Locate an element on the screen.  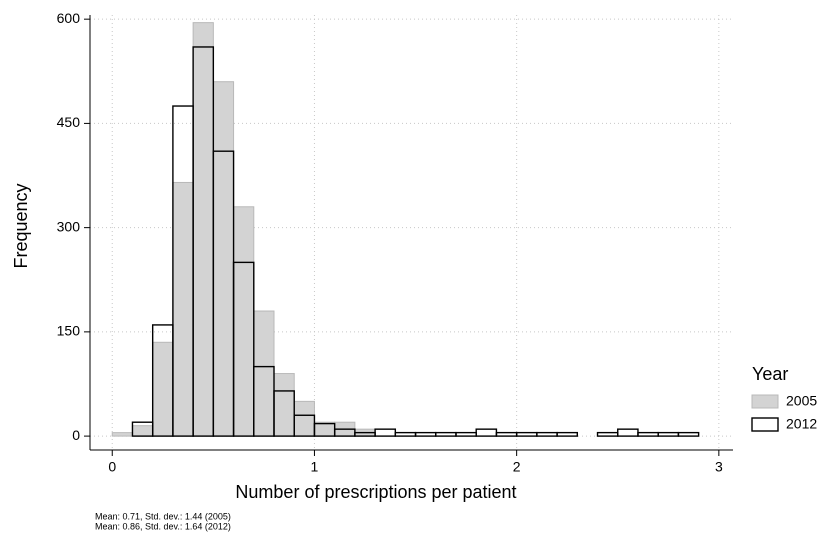
y-axis-label: Frequency is located at coordinates (21, 225).